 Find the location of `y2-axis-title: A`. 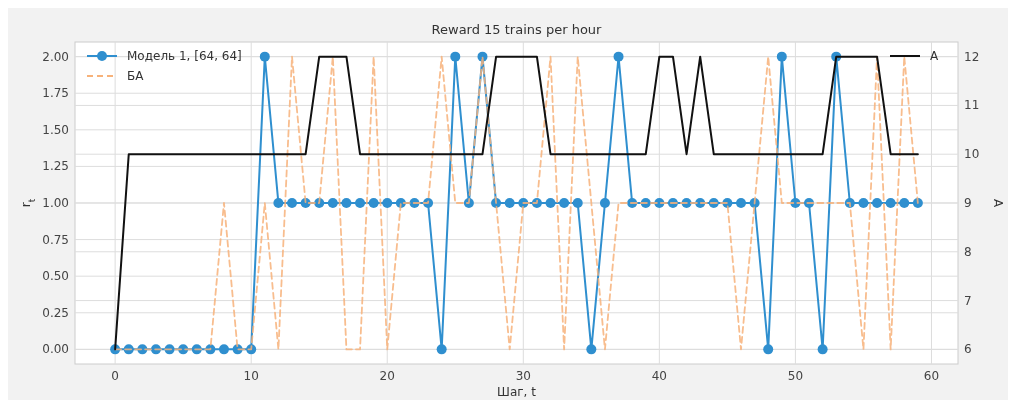

y2-axis-title: A is located at coordinates (998, 203).